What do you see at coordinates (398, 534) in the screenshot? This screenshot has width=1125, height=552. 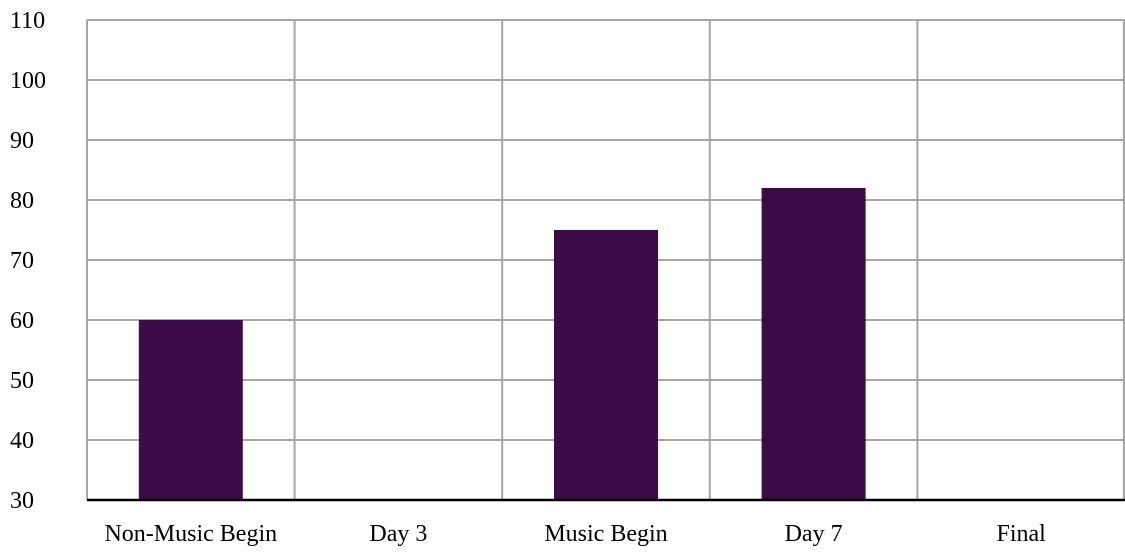 I see `x-tick-label: Day 3` at bounding box center [398, 534].